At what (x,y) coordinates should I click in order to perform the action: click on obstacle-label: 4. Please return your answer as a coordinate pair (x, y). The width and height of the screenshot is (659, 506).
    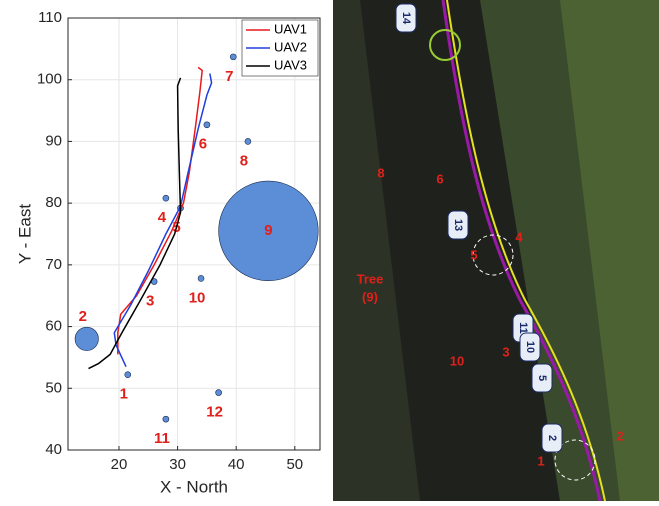
    Looking at the image, I should click on (162, 217).